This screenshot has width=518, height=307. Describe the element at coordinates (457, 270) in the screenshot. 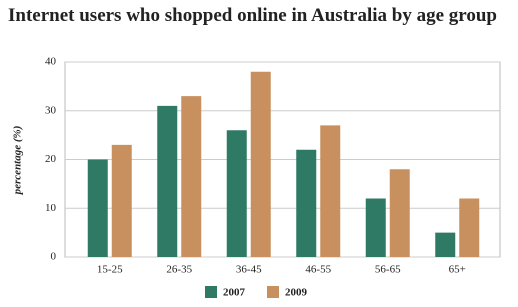

I see `x-tick-label: 65+` at that location.